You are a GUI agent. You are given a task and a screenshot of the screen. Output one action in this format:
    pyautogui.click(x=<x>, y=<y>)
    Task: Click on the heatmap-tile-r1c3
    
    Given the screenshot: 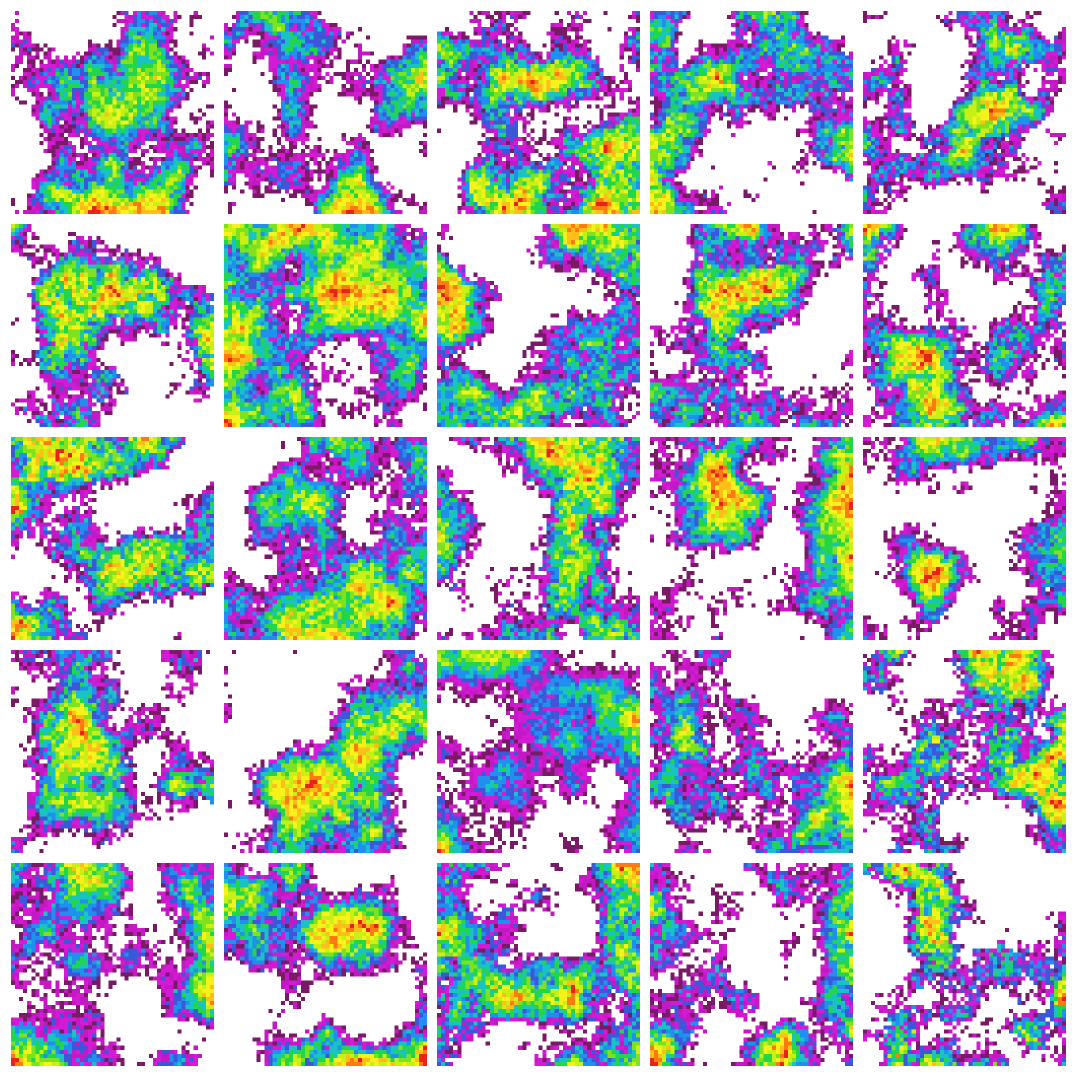 What is the action you would take?
    pyautogui.click(x=538, y=112)
    